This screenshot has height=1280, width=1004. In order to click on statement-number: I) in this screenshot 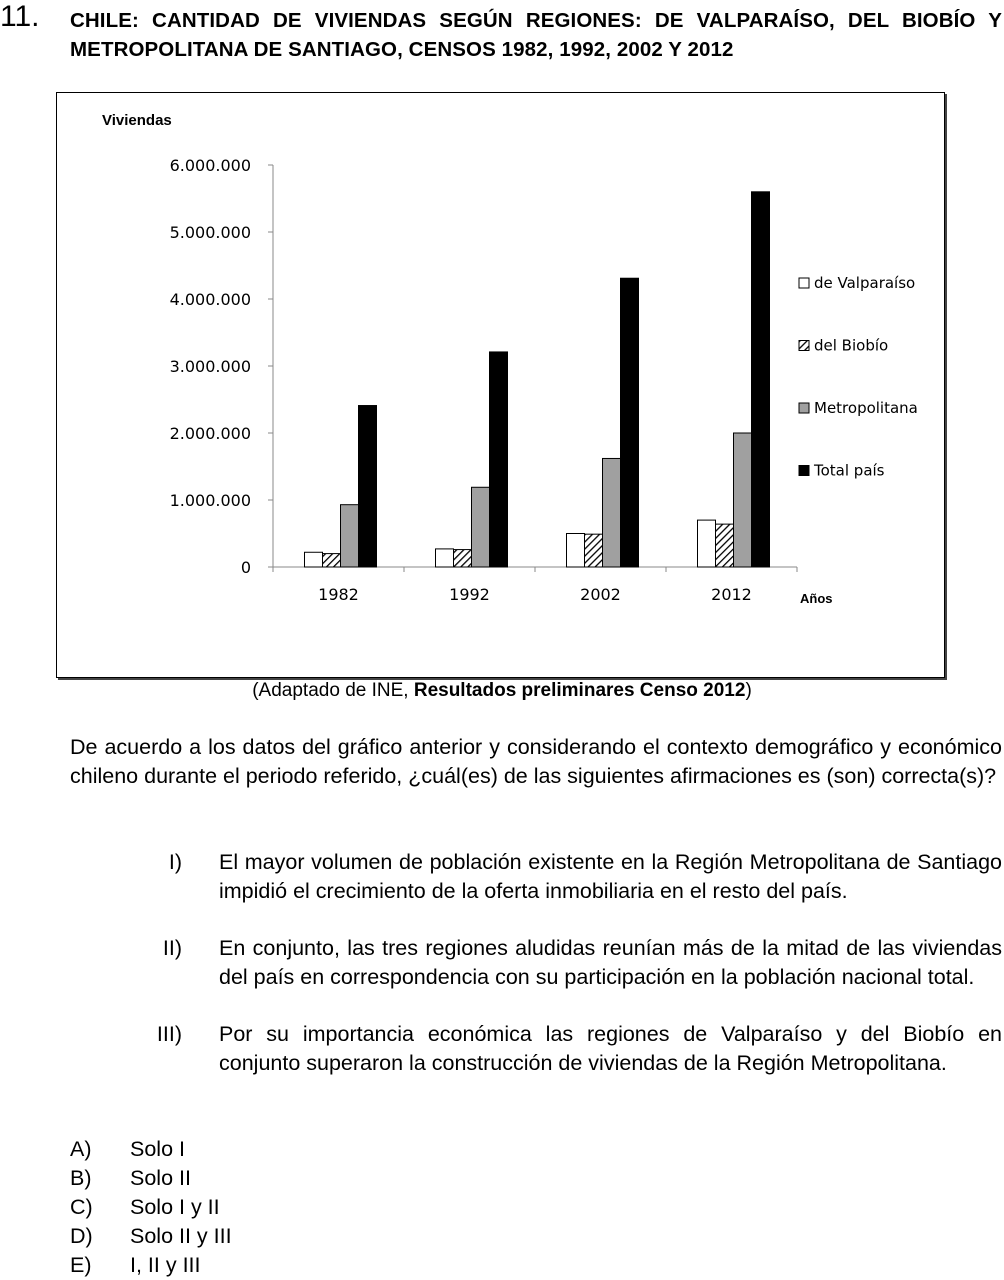, I will do `click(175, 862)`.